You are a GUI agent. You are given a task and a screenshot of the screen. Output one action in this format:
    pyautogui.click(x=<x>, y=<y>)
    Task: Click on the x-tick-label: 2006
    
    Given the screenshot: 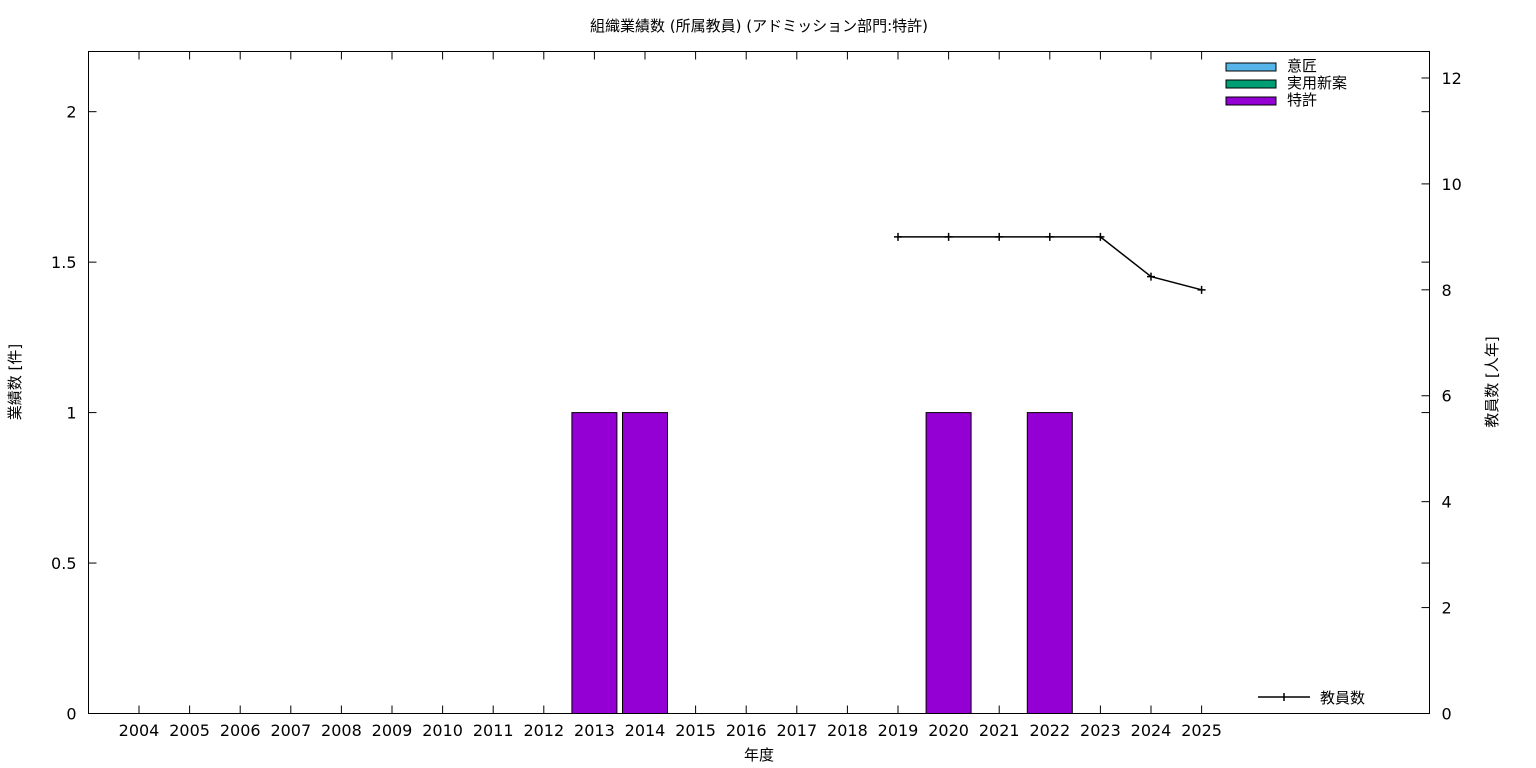 What is the action you would take?
    pyautogui.click(x=240, y=730)
    